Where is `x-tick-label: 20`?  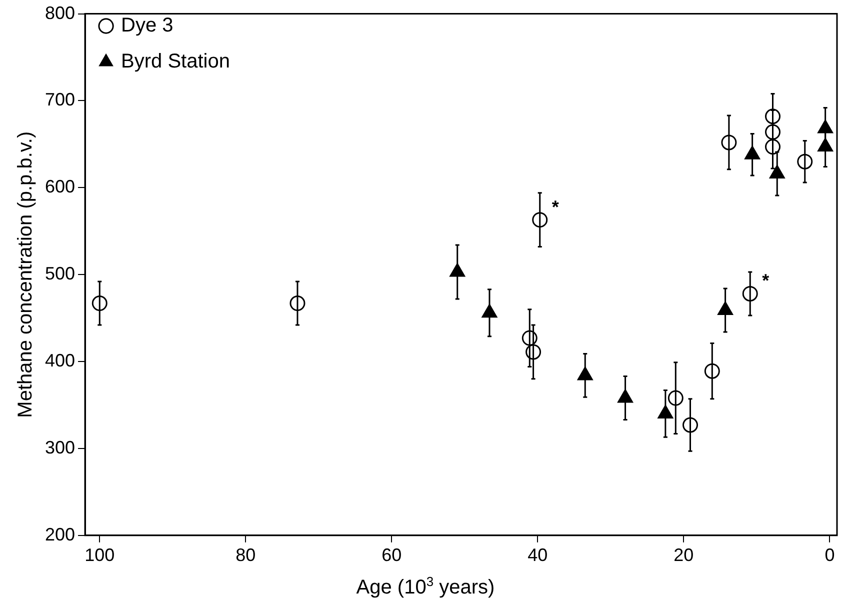
x-tick-label: 20 is located at coordinates (684, 555).